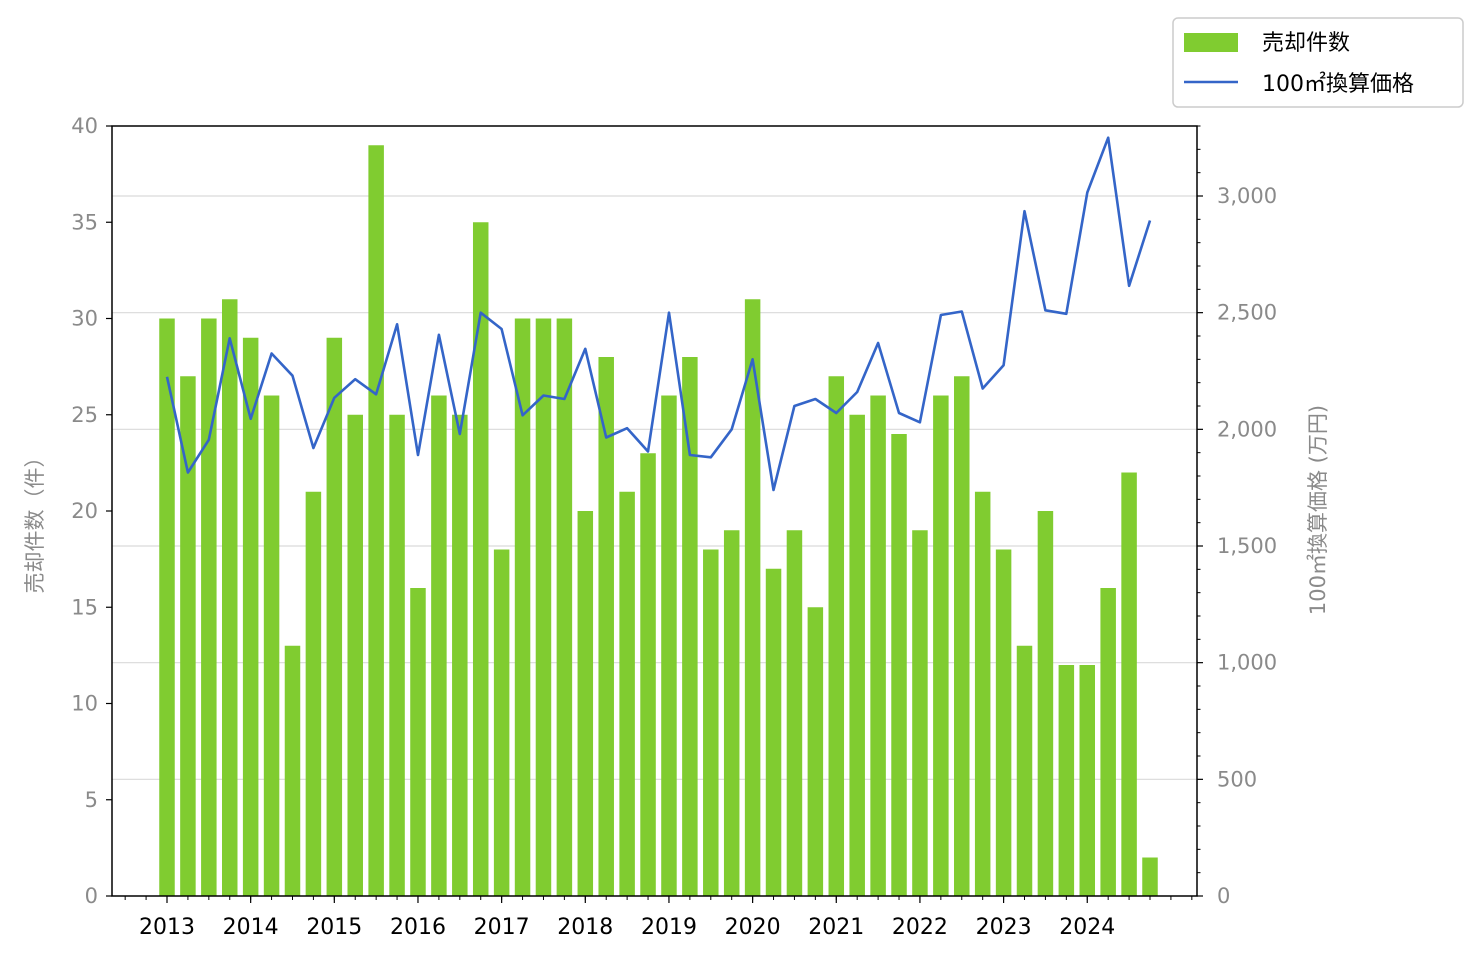 Image resolution: width=1483 pixels, height=961 pixels. What do you see at coordinates (1247, 313) in the screenshot?
I see `right-tick-label: 2,500` at bounding box center [1247, 313].